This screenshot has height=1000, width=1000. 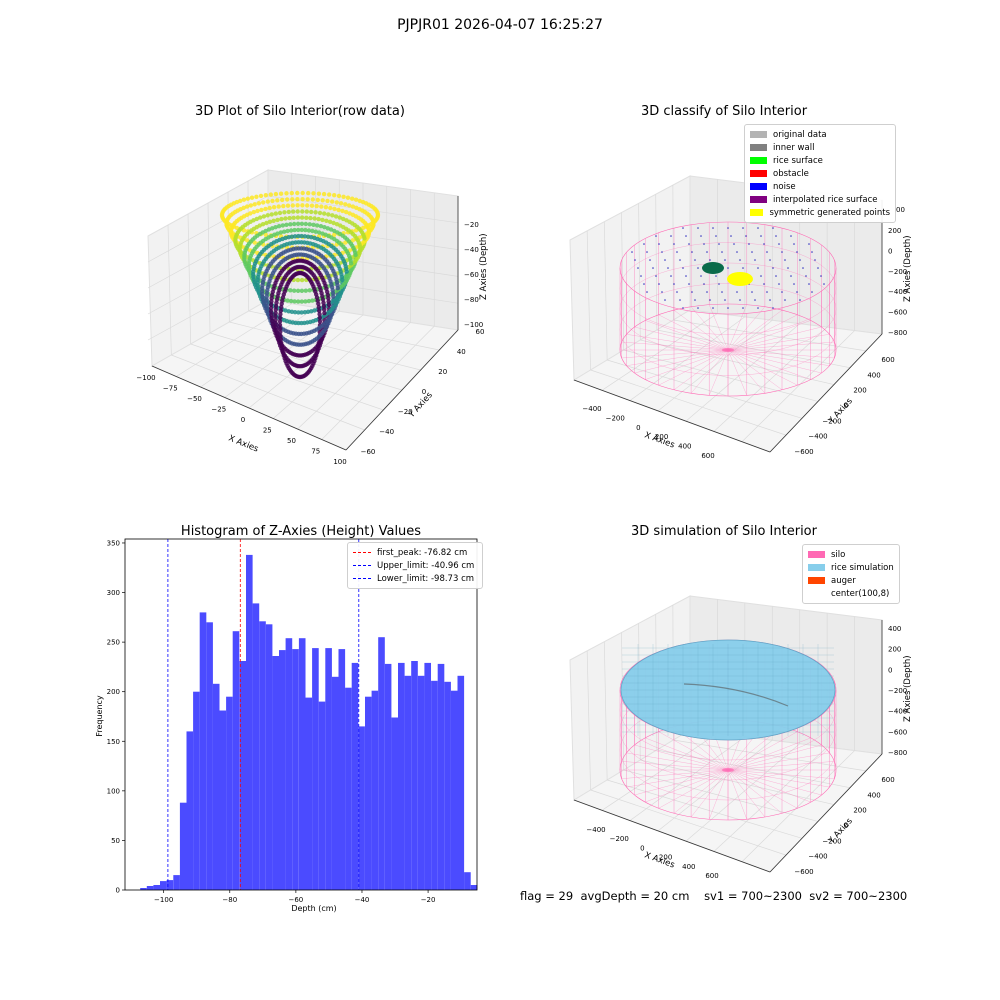 I want to click on legend-item: rice surface, so click(x=820, y=160).